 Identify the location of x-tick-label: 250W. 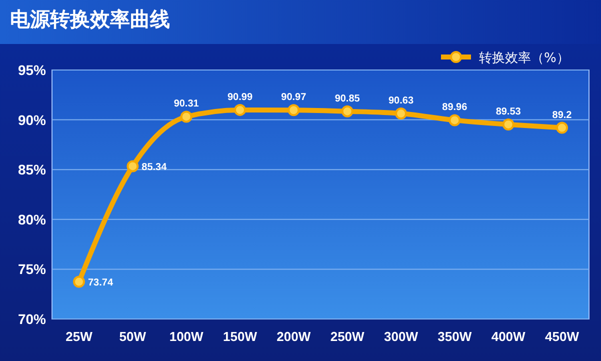
(348, 336).